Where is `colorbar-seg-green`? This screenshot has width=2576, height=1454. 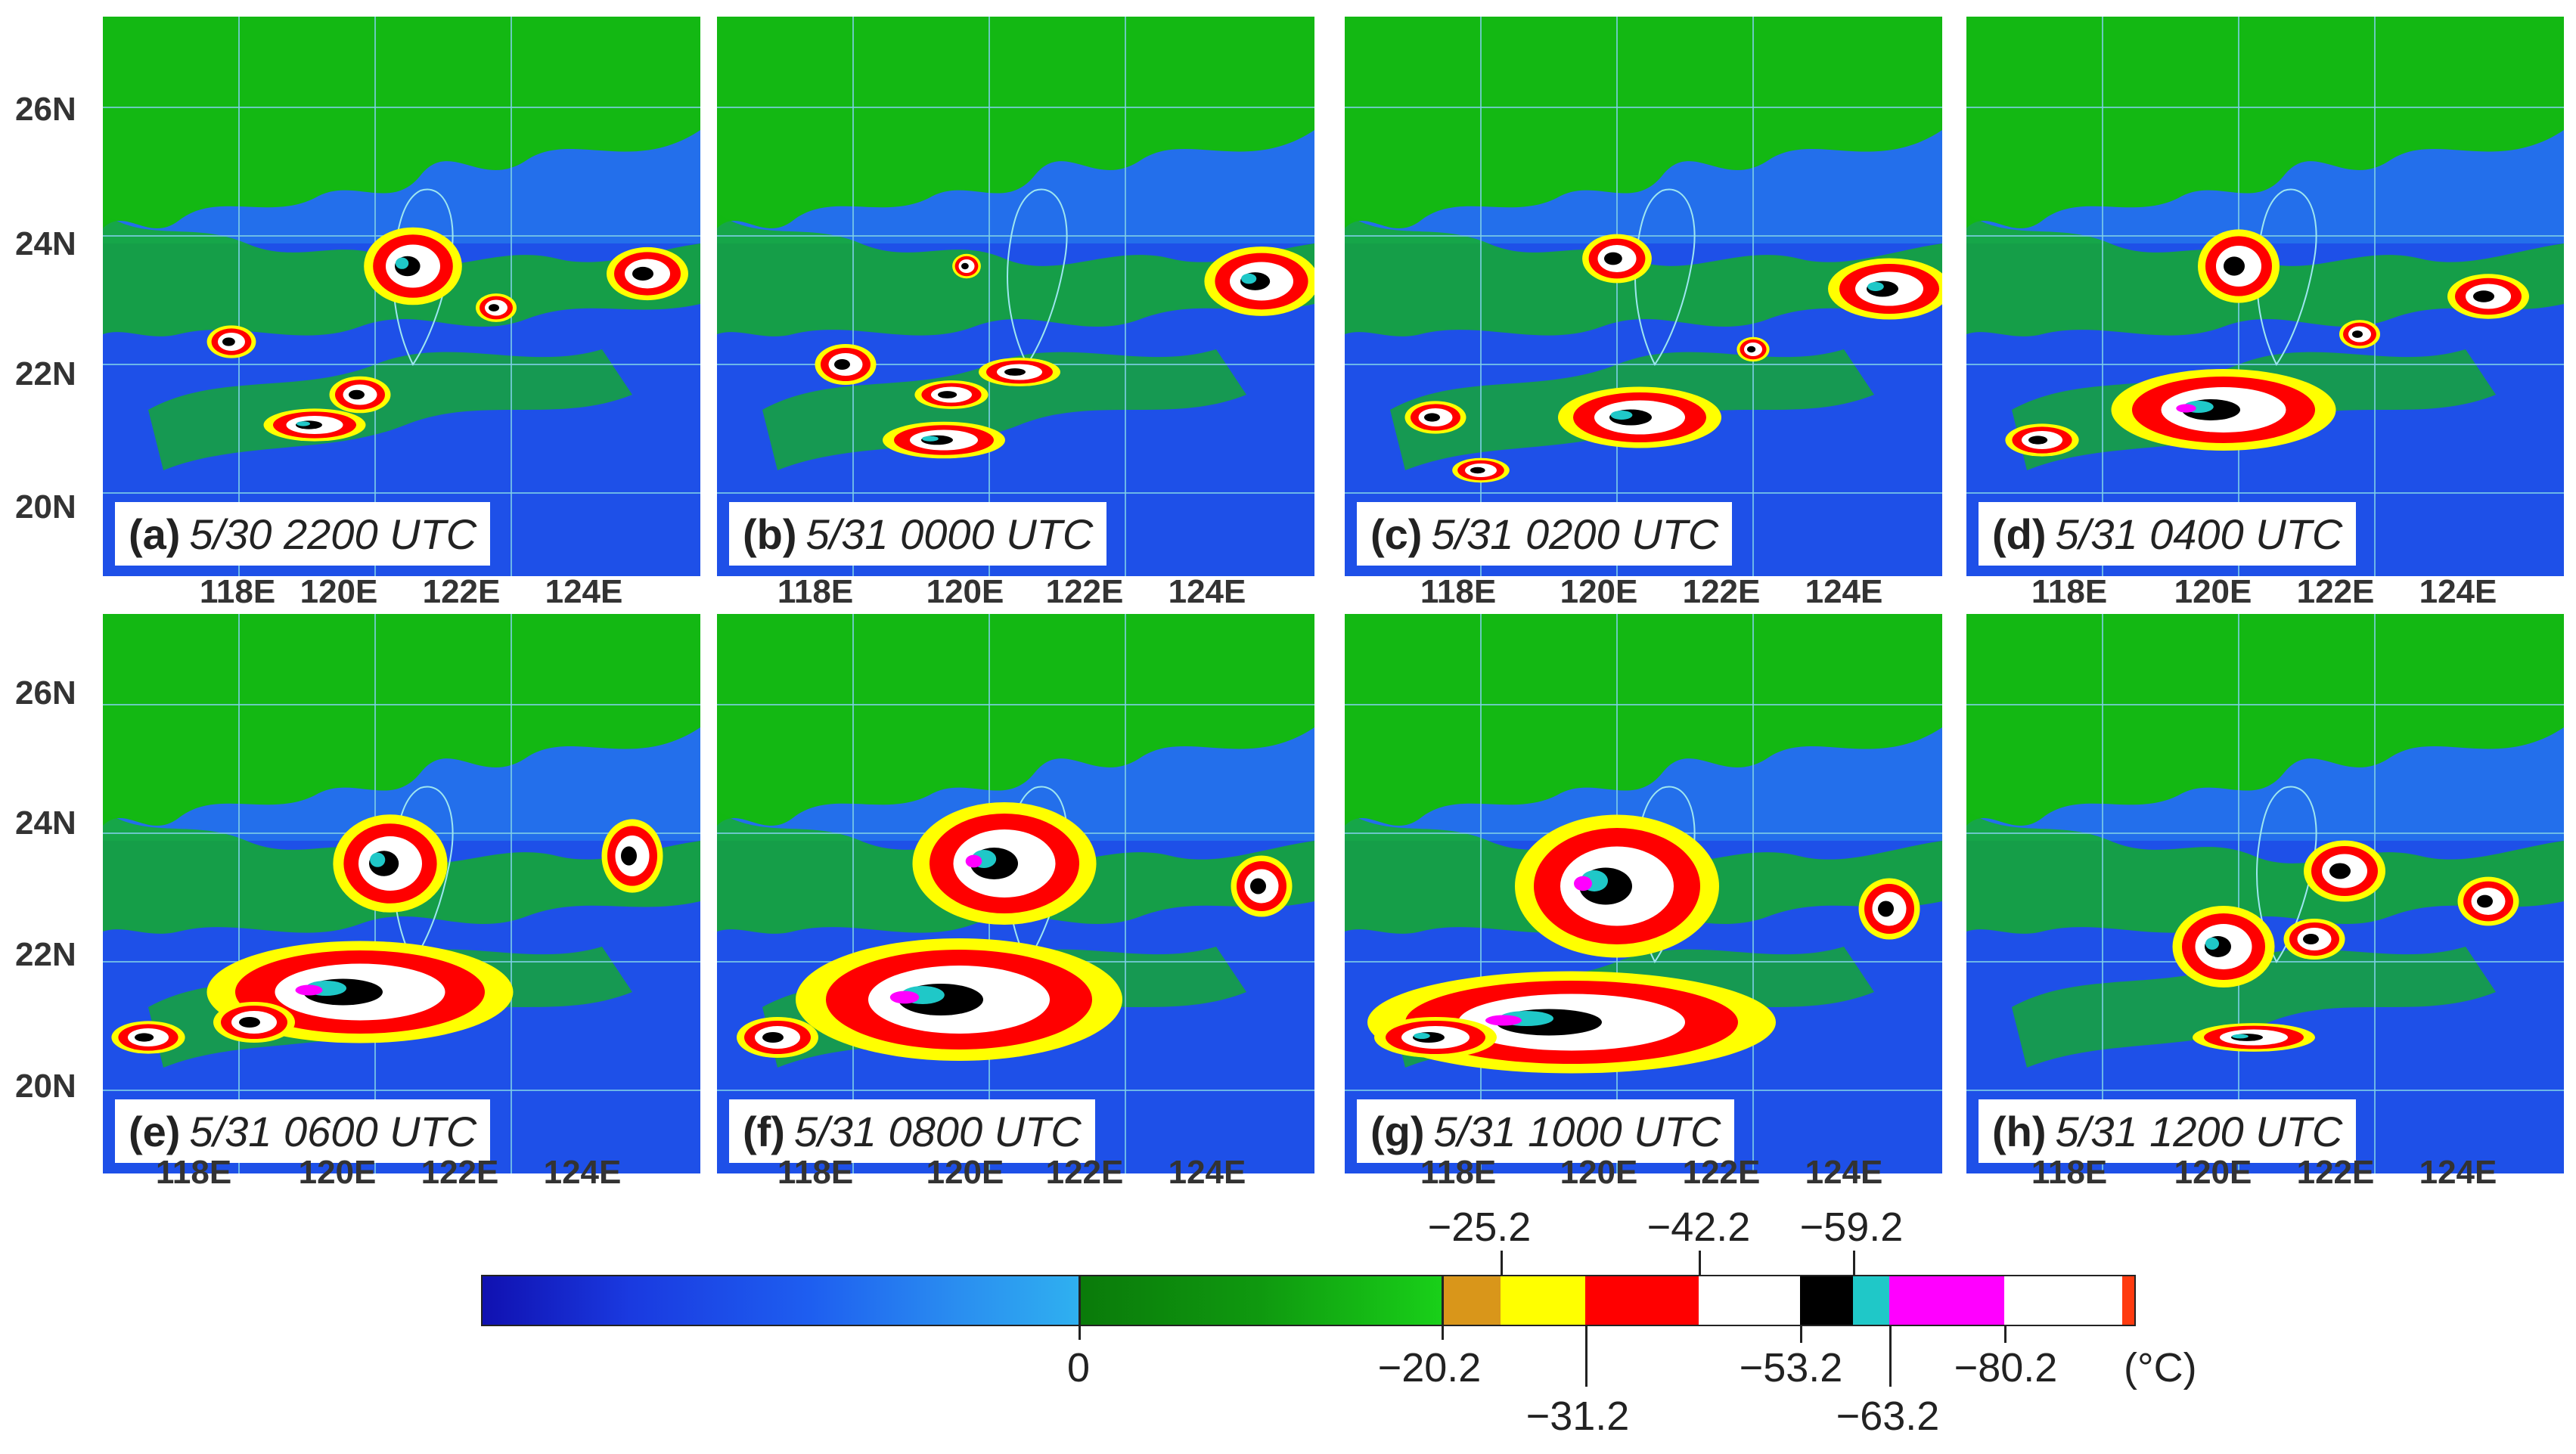
colorbar-seg-green is located at coordinates (1260, 1300).